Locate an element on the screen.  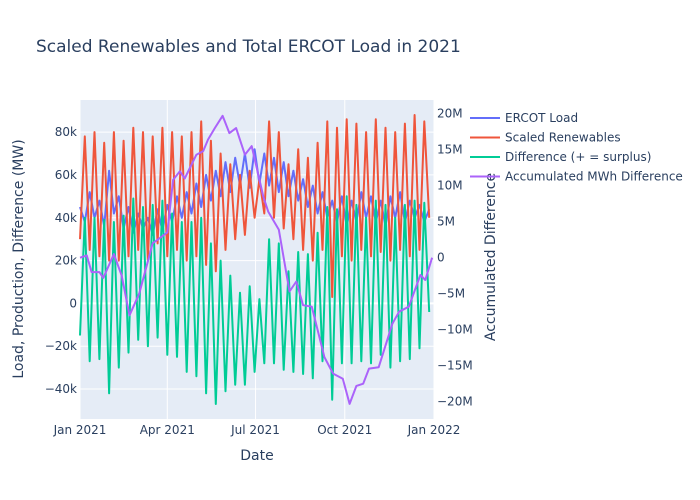
legend-label: ERCOT Load is located at coordinates (541, 118).